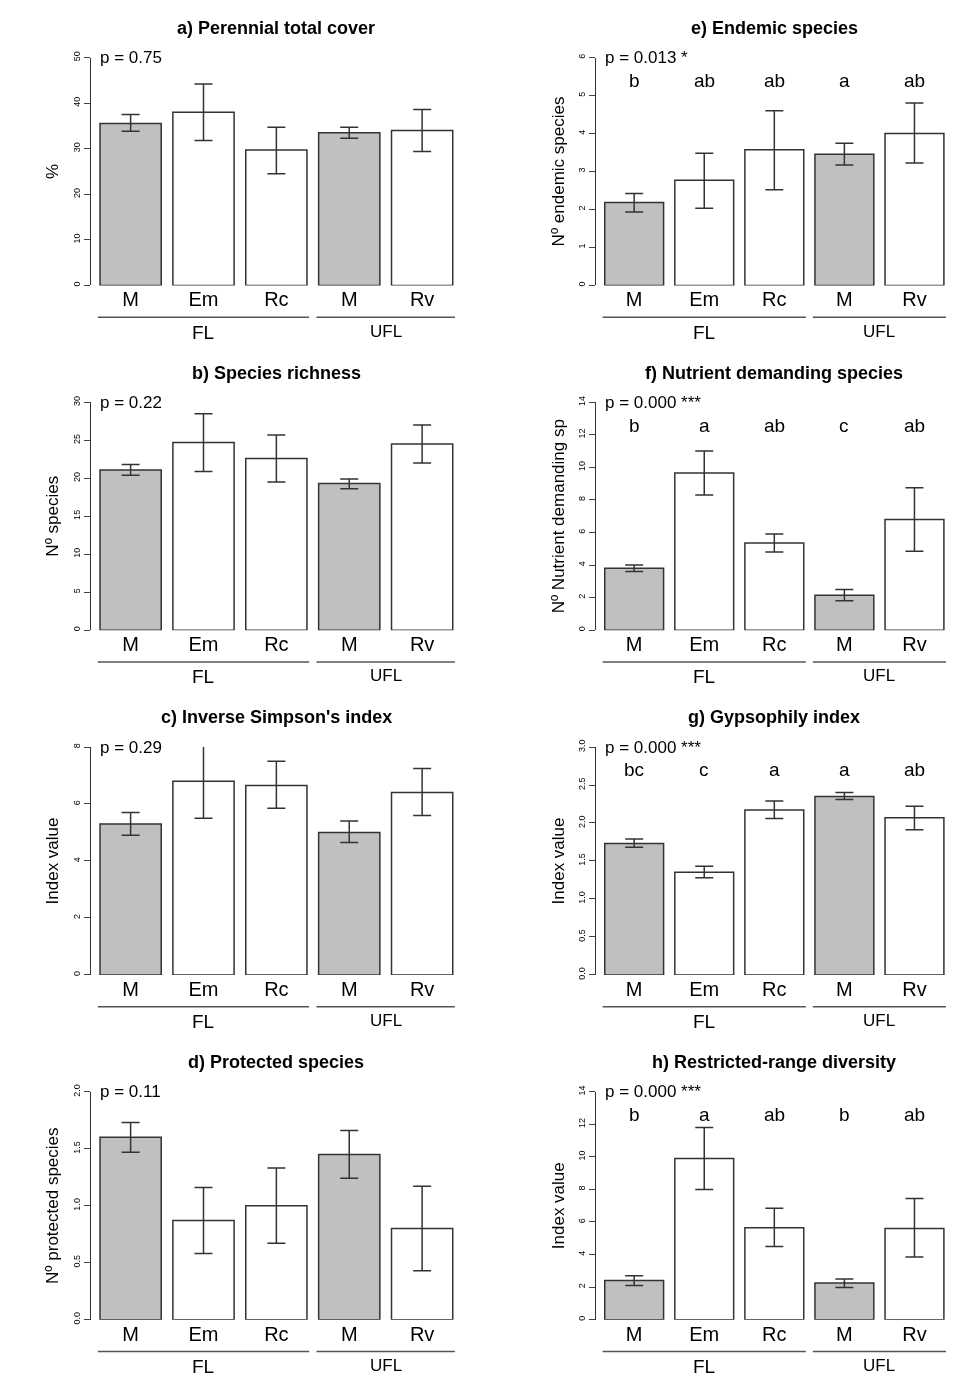 The height and width of the screenshot is (1392, 953). What do you see at coordinates (76, 147) in the screenshot?
I see `y-tick-label: 30` at bounding box center [76, 147].